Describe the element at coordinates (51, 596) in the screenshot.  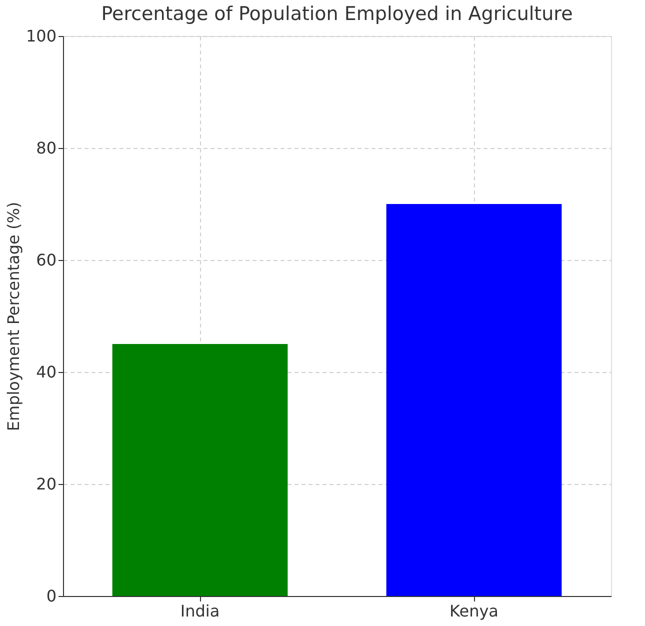
I see `y-tick-label: 0` at that location.